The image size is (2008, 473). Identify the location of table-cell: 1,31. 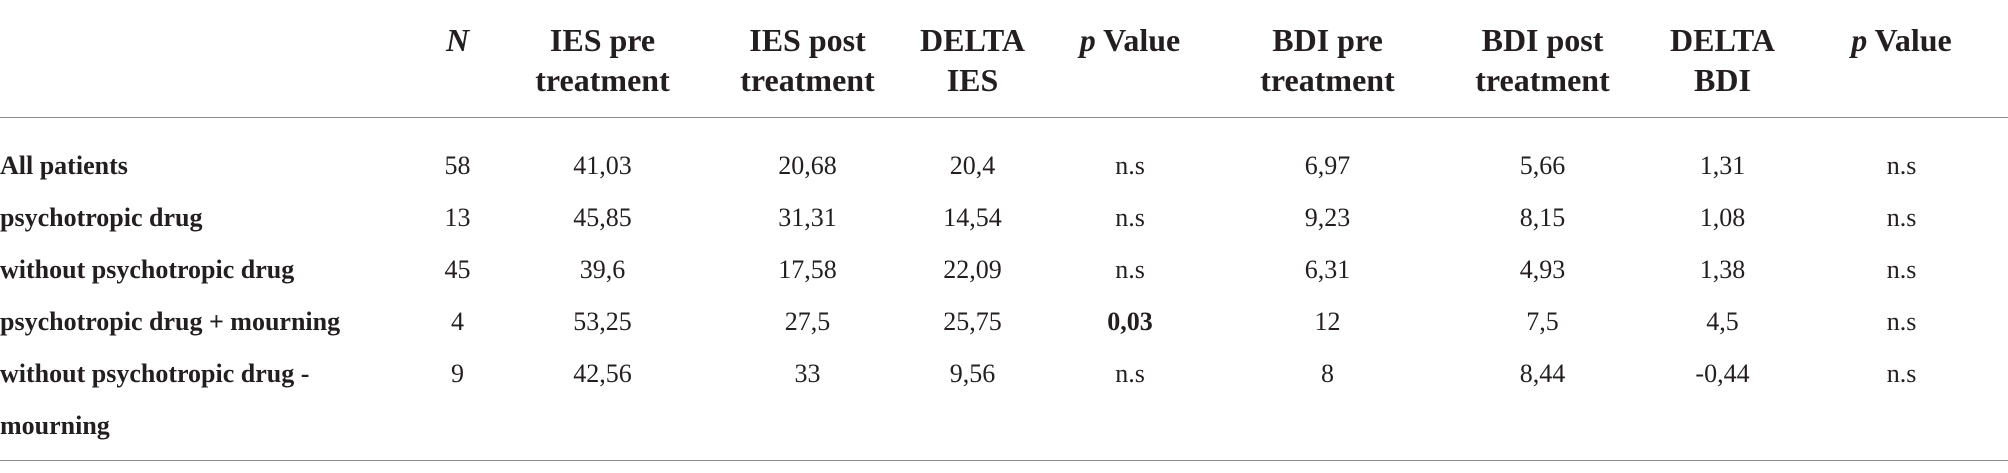
(1722, 165).